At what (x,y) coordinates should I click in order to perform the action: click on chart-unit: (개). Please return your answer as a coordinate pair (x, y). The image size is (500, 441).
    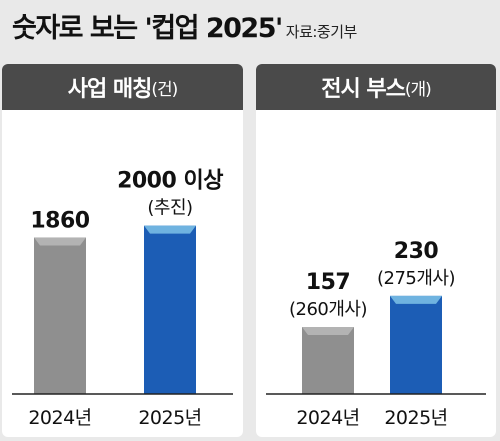
    Looking at the image, I should click on (418, 89).